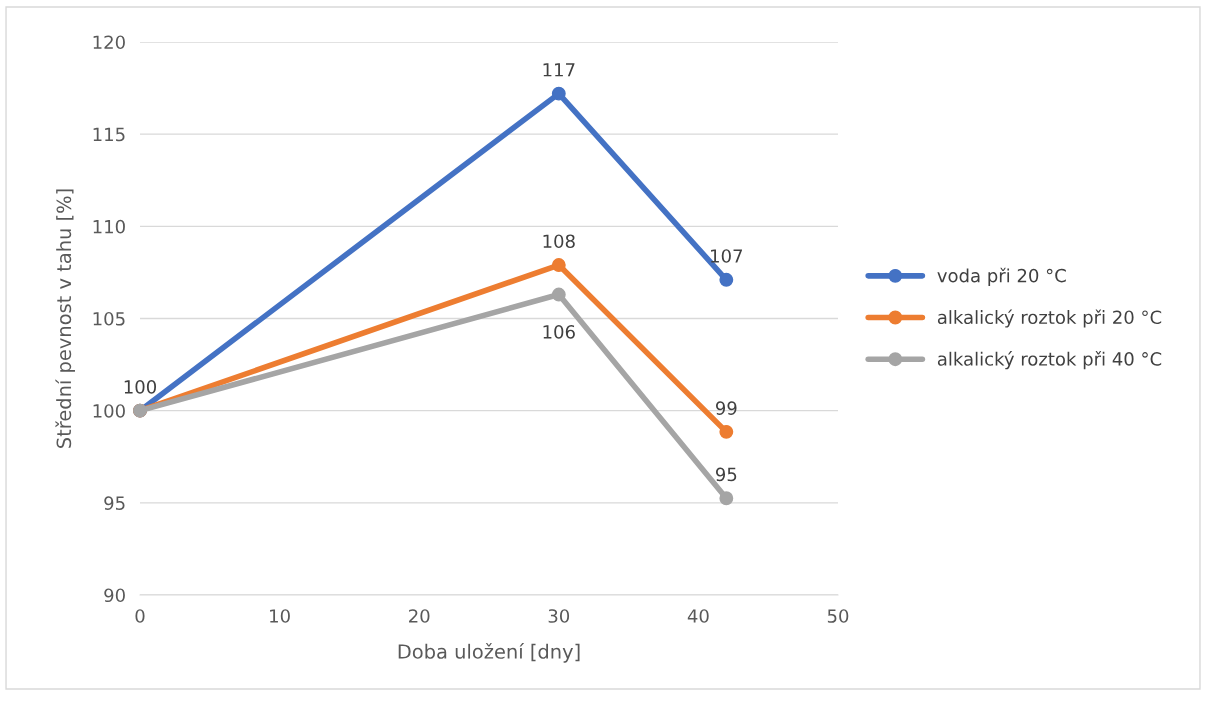 This screenshot has width=1206, height=703. Describe the element at coordinates (727, 256) in the screenshot. I see `data-label: 107` at that location.